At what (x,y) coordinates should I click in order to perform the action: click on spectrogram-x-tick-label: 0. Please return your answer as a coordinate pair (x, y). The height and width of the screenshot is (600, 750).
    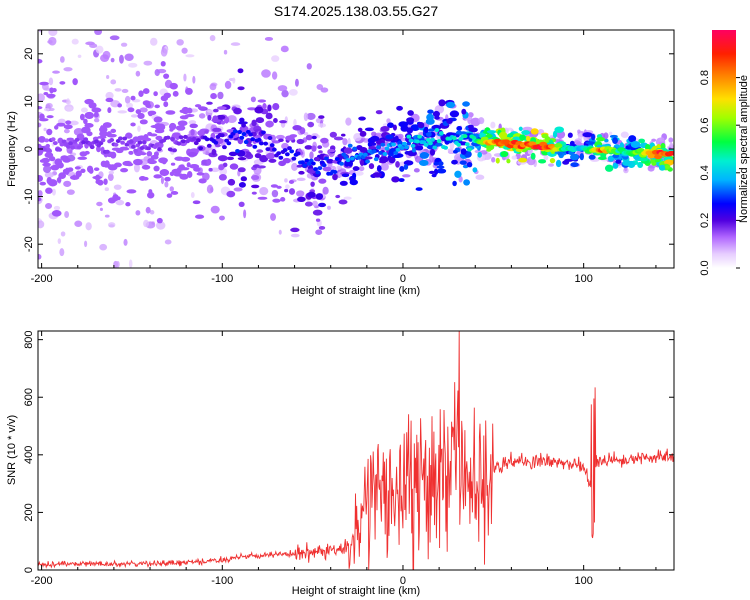
    Looking at the image, I should click on (403, 279).